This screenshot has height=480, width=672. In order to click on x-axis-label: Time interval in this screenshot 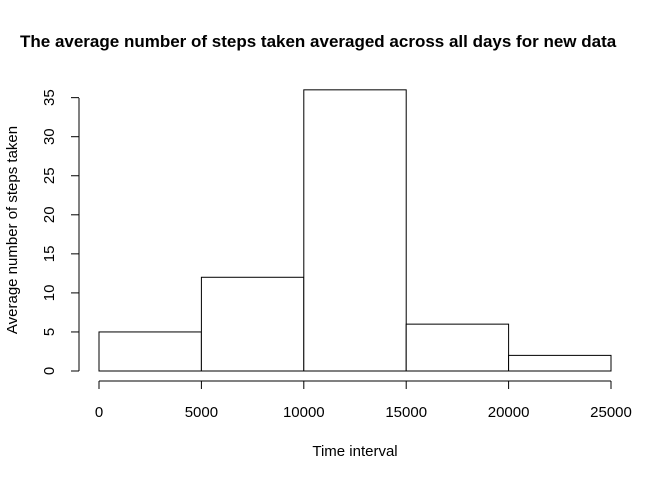, I will do `click(354, 451)`.